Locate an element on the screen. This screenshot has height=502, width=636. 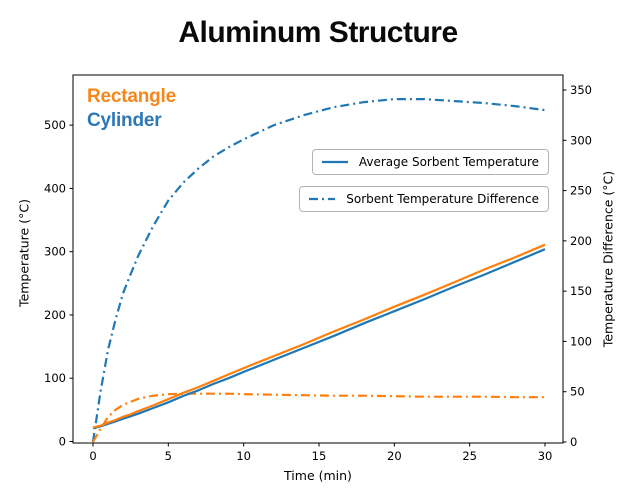
y-right-tick-label: 150 is located at coordinates (581, 291).